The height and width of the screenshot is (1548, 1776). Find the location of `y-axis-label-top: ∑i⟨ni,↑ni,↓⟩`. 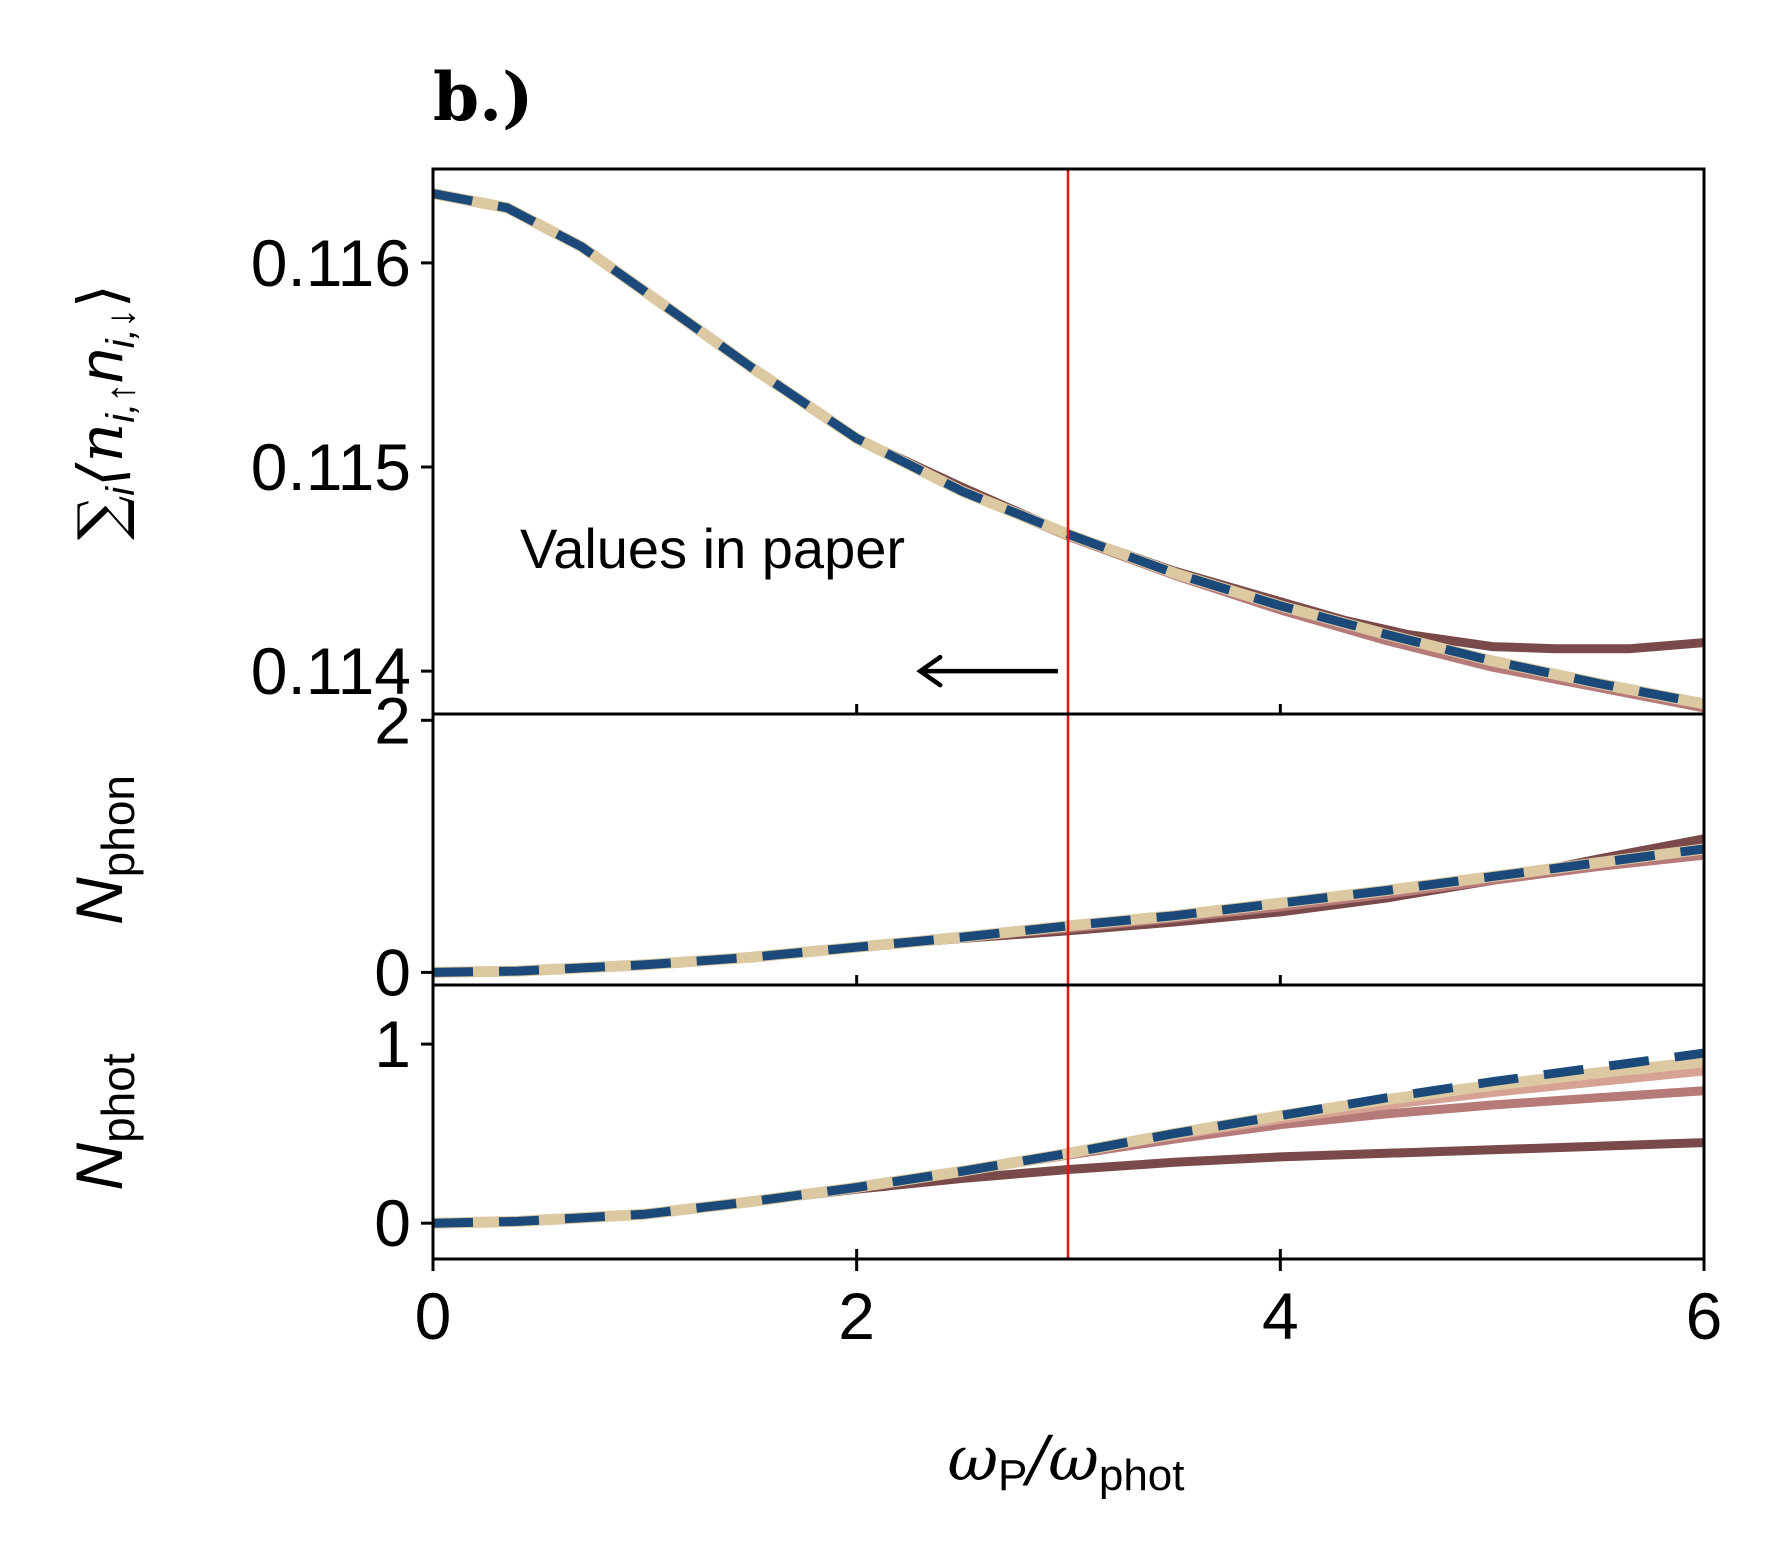

y-axis-label-top: ∑i⟨ni,↑ni,↓⟩ is located at coordinates (103, 412).